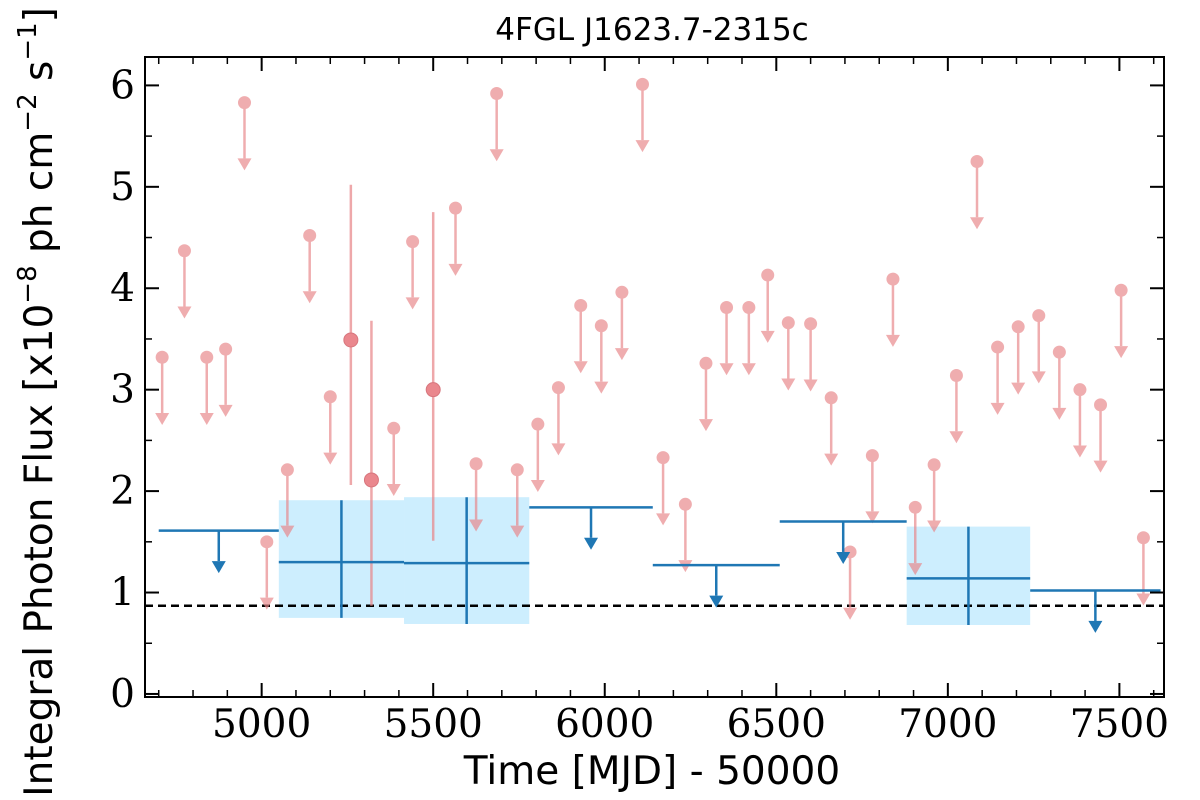 This screenshot has height=800, width=1200. What do you see at coordinates (947, 724) in the screenshot?
I see `x-tick-label-4: 7000` at bounding box center [947, 724].